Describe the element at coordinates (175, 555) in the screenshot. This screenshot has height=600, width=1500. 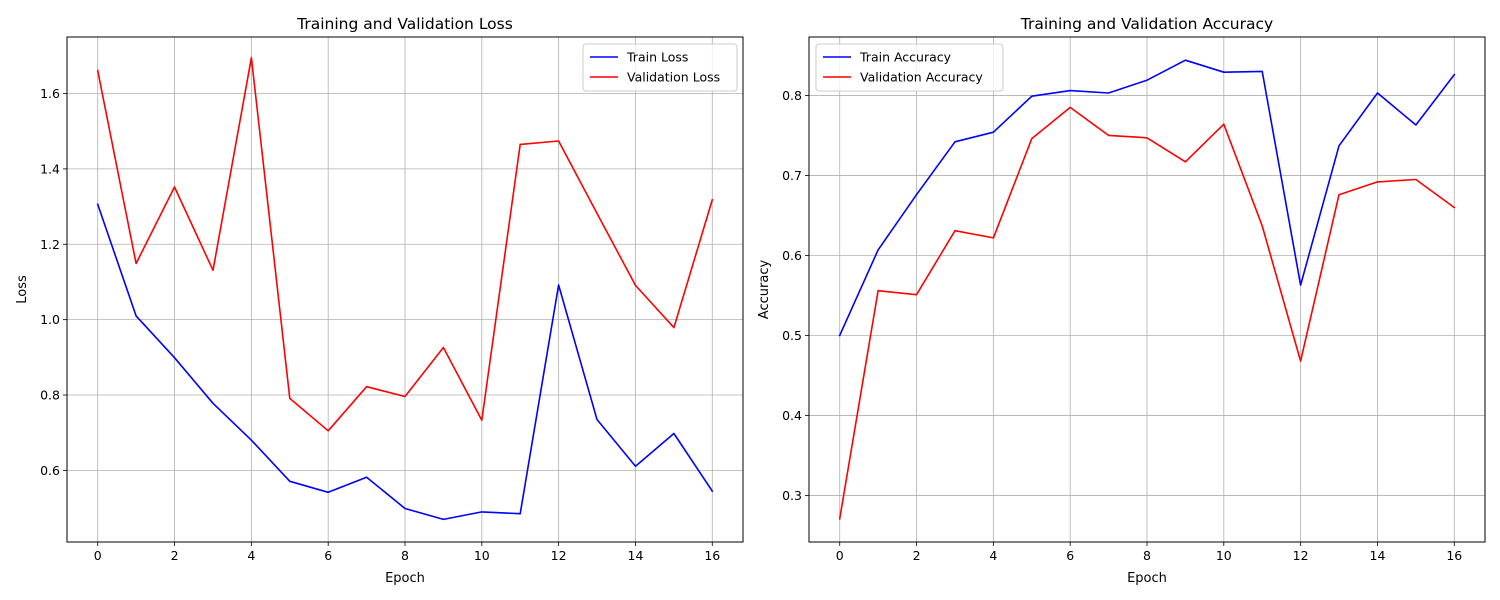
I see `loss-x-tick-label: 2` at that location.